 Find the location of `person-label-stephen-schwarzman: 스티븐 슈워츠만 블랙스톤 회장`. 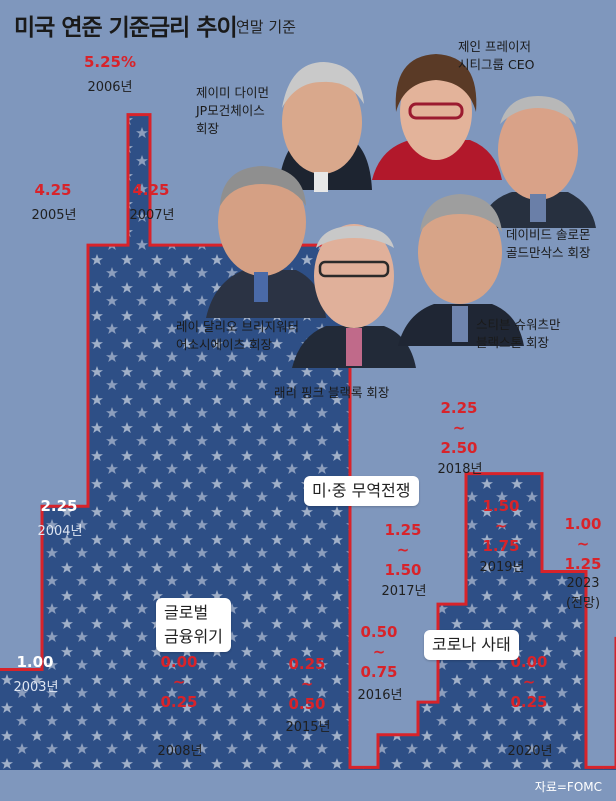

person-label-stephen-schwarzman: 스티븐 슈워츠만 블랙스톤 회장 is located at coordinates (518, 333).